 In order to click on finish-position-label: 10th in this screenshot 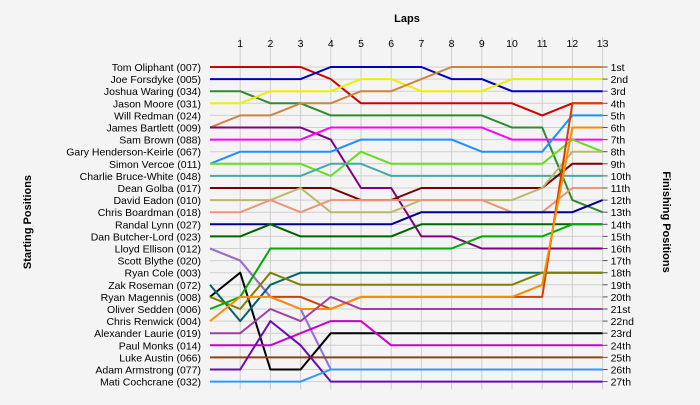, I will do `click(621, 177)`.